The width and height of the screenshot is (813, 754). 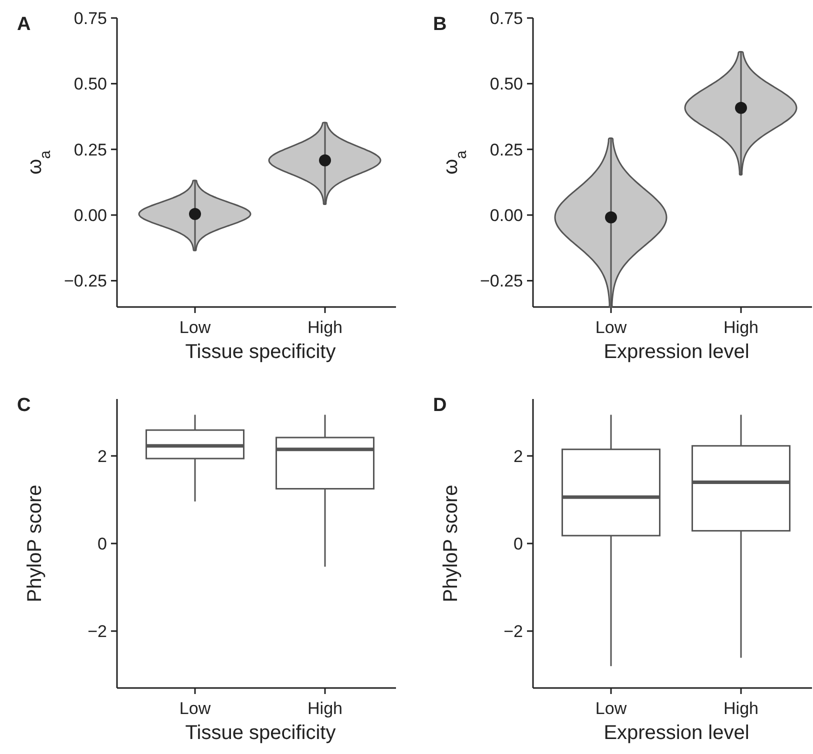 I want to click on chart-title: D, so click(x=440, y=405).